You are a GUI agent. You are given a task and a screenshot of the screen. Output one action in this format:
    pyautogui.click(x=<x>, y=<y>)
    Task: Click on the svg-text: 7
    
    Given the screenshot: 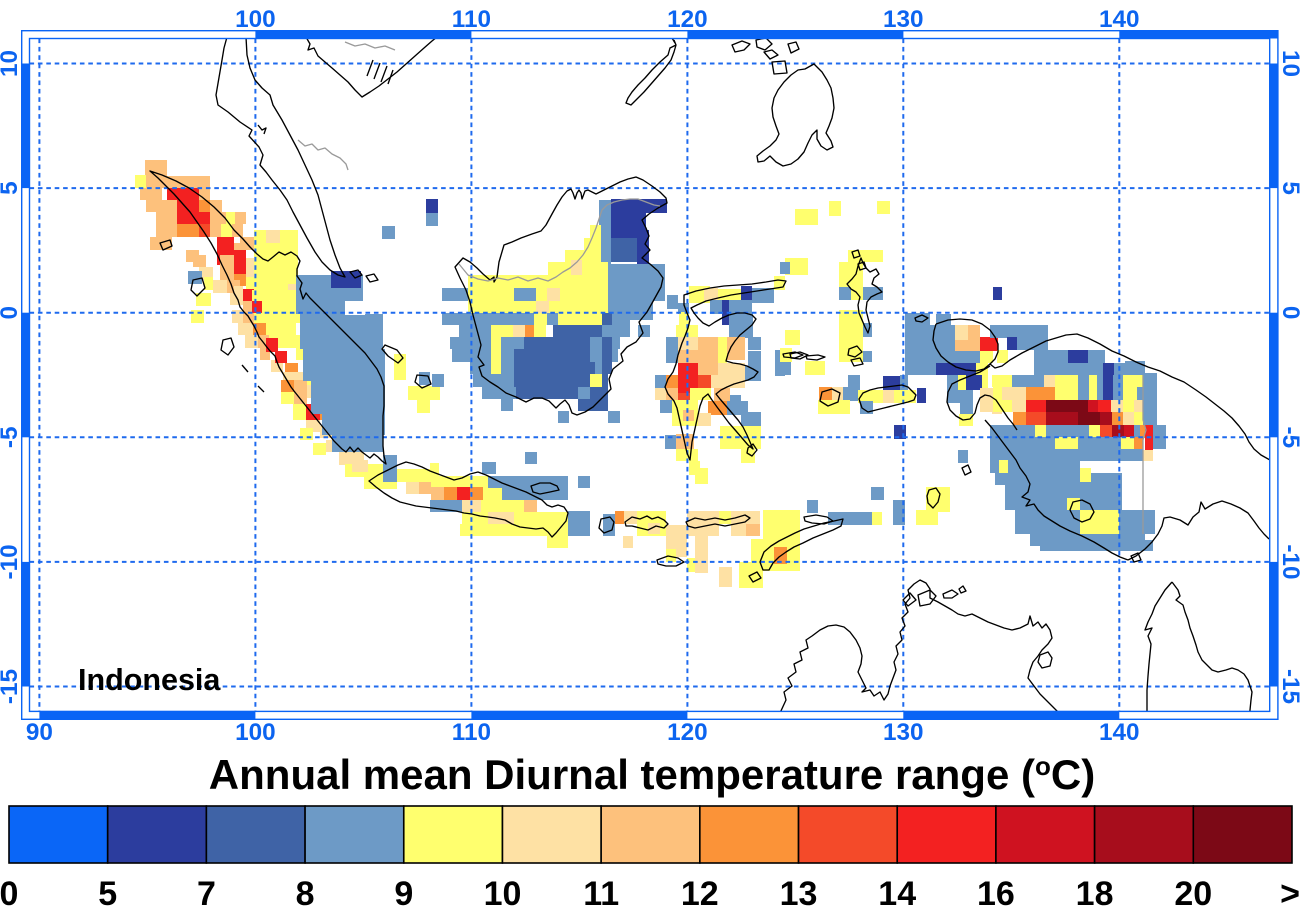 What is the action you would take?
    pyautogui.click(x=206, y=894)
    